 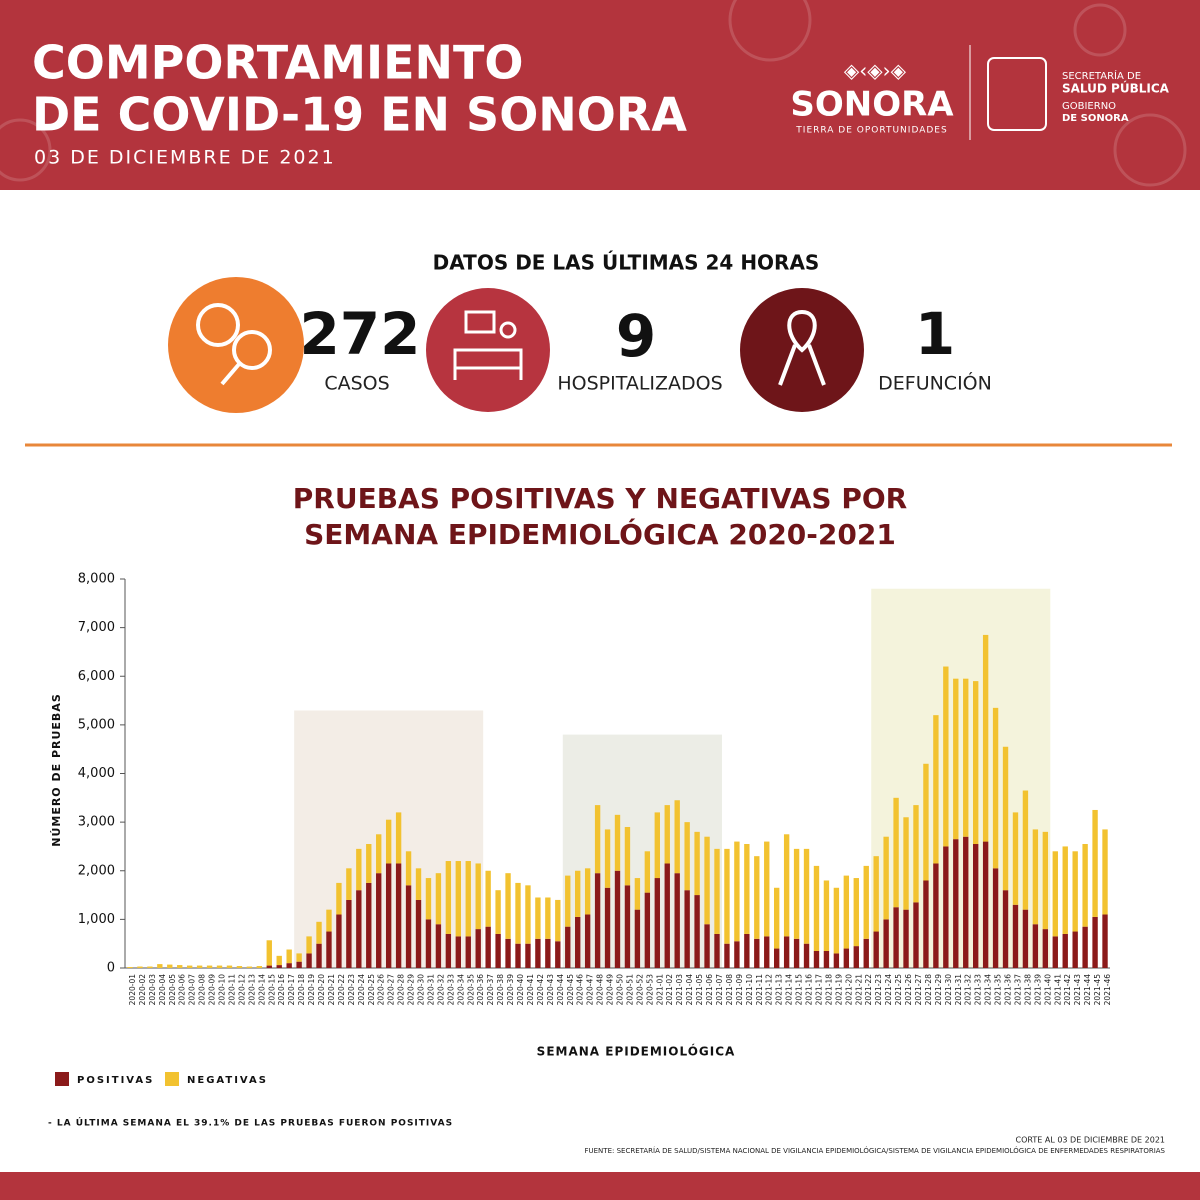 I want to click on x-tick-label: 2021-46, so click(x=1107, y=990).